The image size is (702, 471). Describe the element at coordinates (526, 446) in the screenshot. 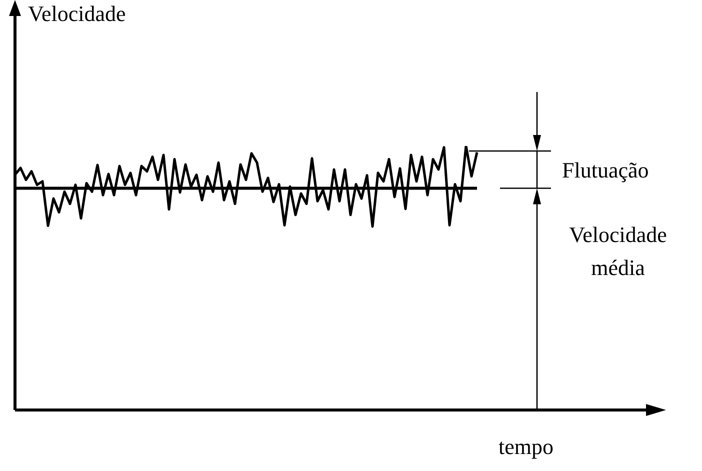

I see `x-axis-title: tempo` at that location.